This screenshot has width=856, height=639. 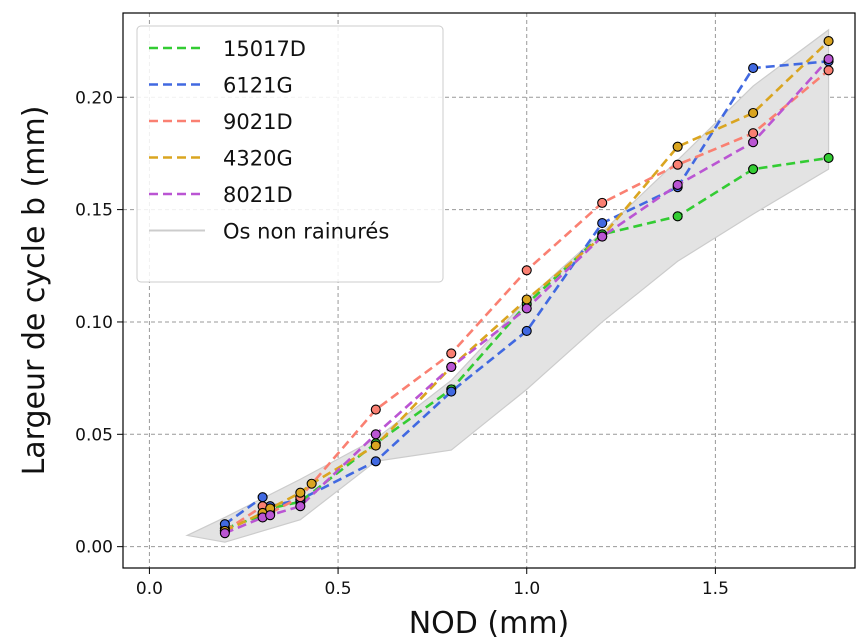 I want to click on legend-label: 4320G, so click(x=258, y=159).